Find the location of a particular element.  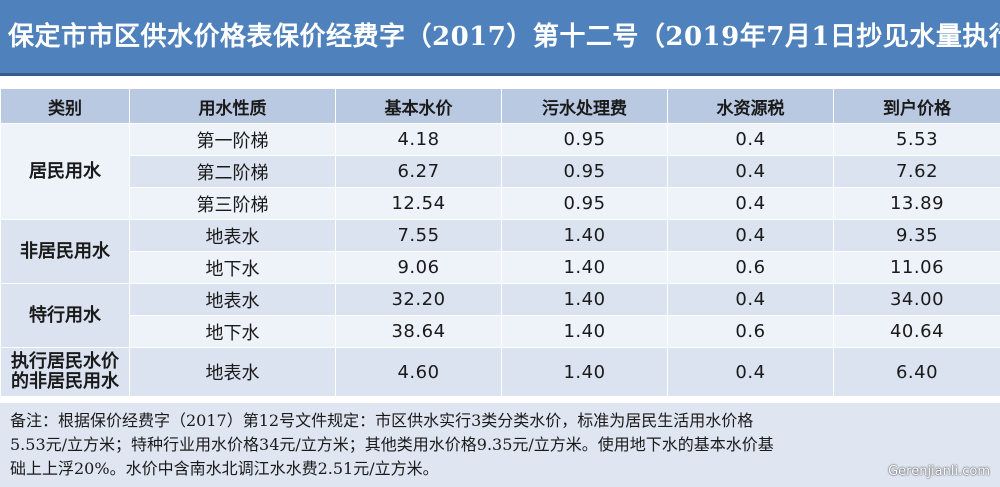

table-header-row: 类别 用水性质 基本水价 污水处理费 水资源税 到户价格 is located at coordinates (500, 106).